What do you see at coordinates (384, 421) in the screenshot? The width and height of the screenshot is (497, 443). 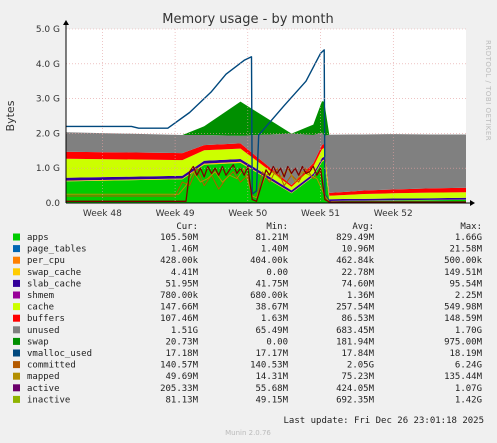 I see `last-update: Last update: Fri Dec 26 23:01:18 2025` at bounding box center [384, 421].